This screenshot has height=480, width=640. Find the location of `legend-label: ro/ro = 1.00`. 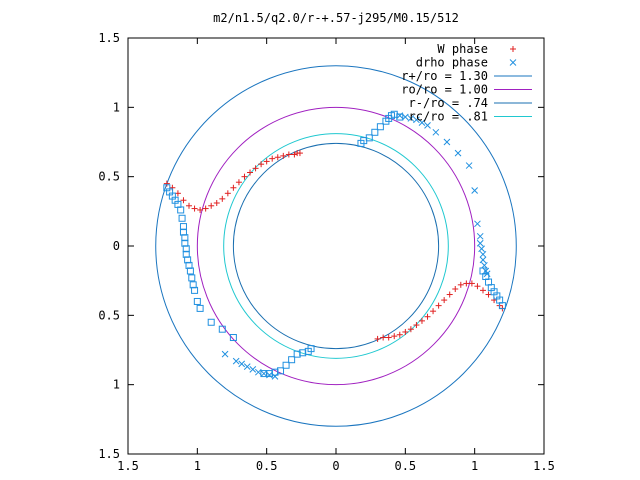

legend-label: ro/ro = 1.00 is located at coordinates (444, 90).